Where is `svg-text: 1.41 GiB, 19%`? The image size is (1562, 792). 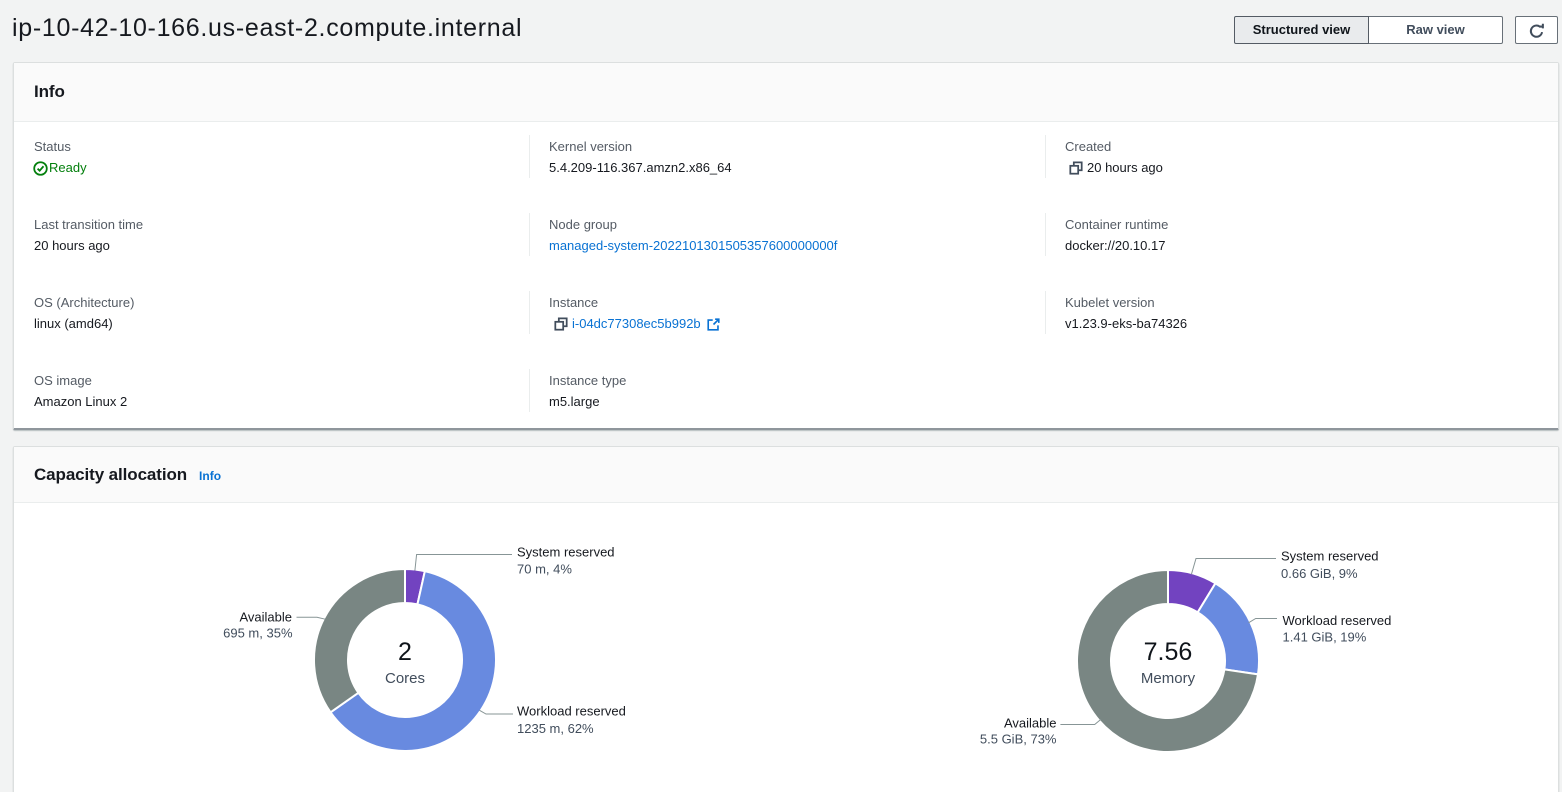
svg-text: 1.41 GiB, 19% is located at coordinates (1325, 636).